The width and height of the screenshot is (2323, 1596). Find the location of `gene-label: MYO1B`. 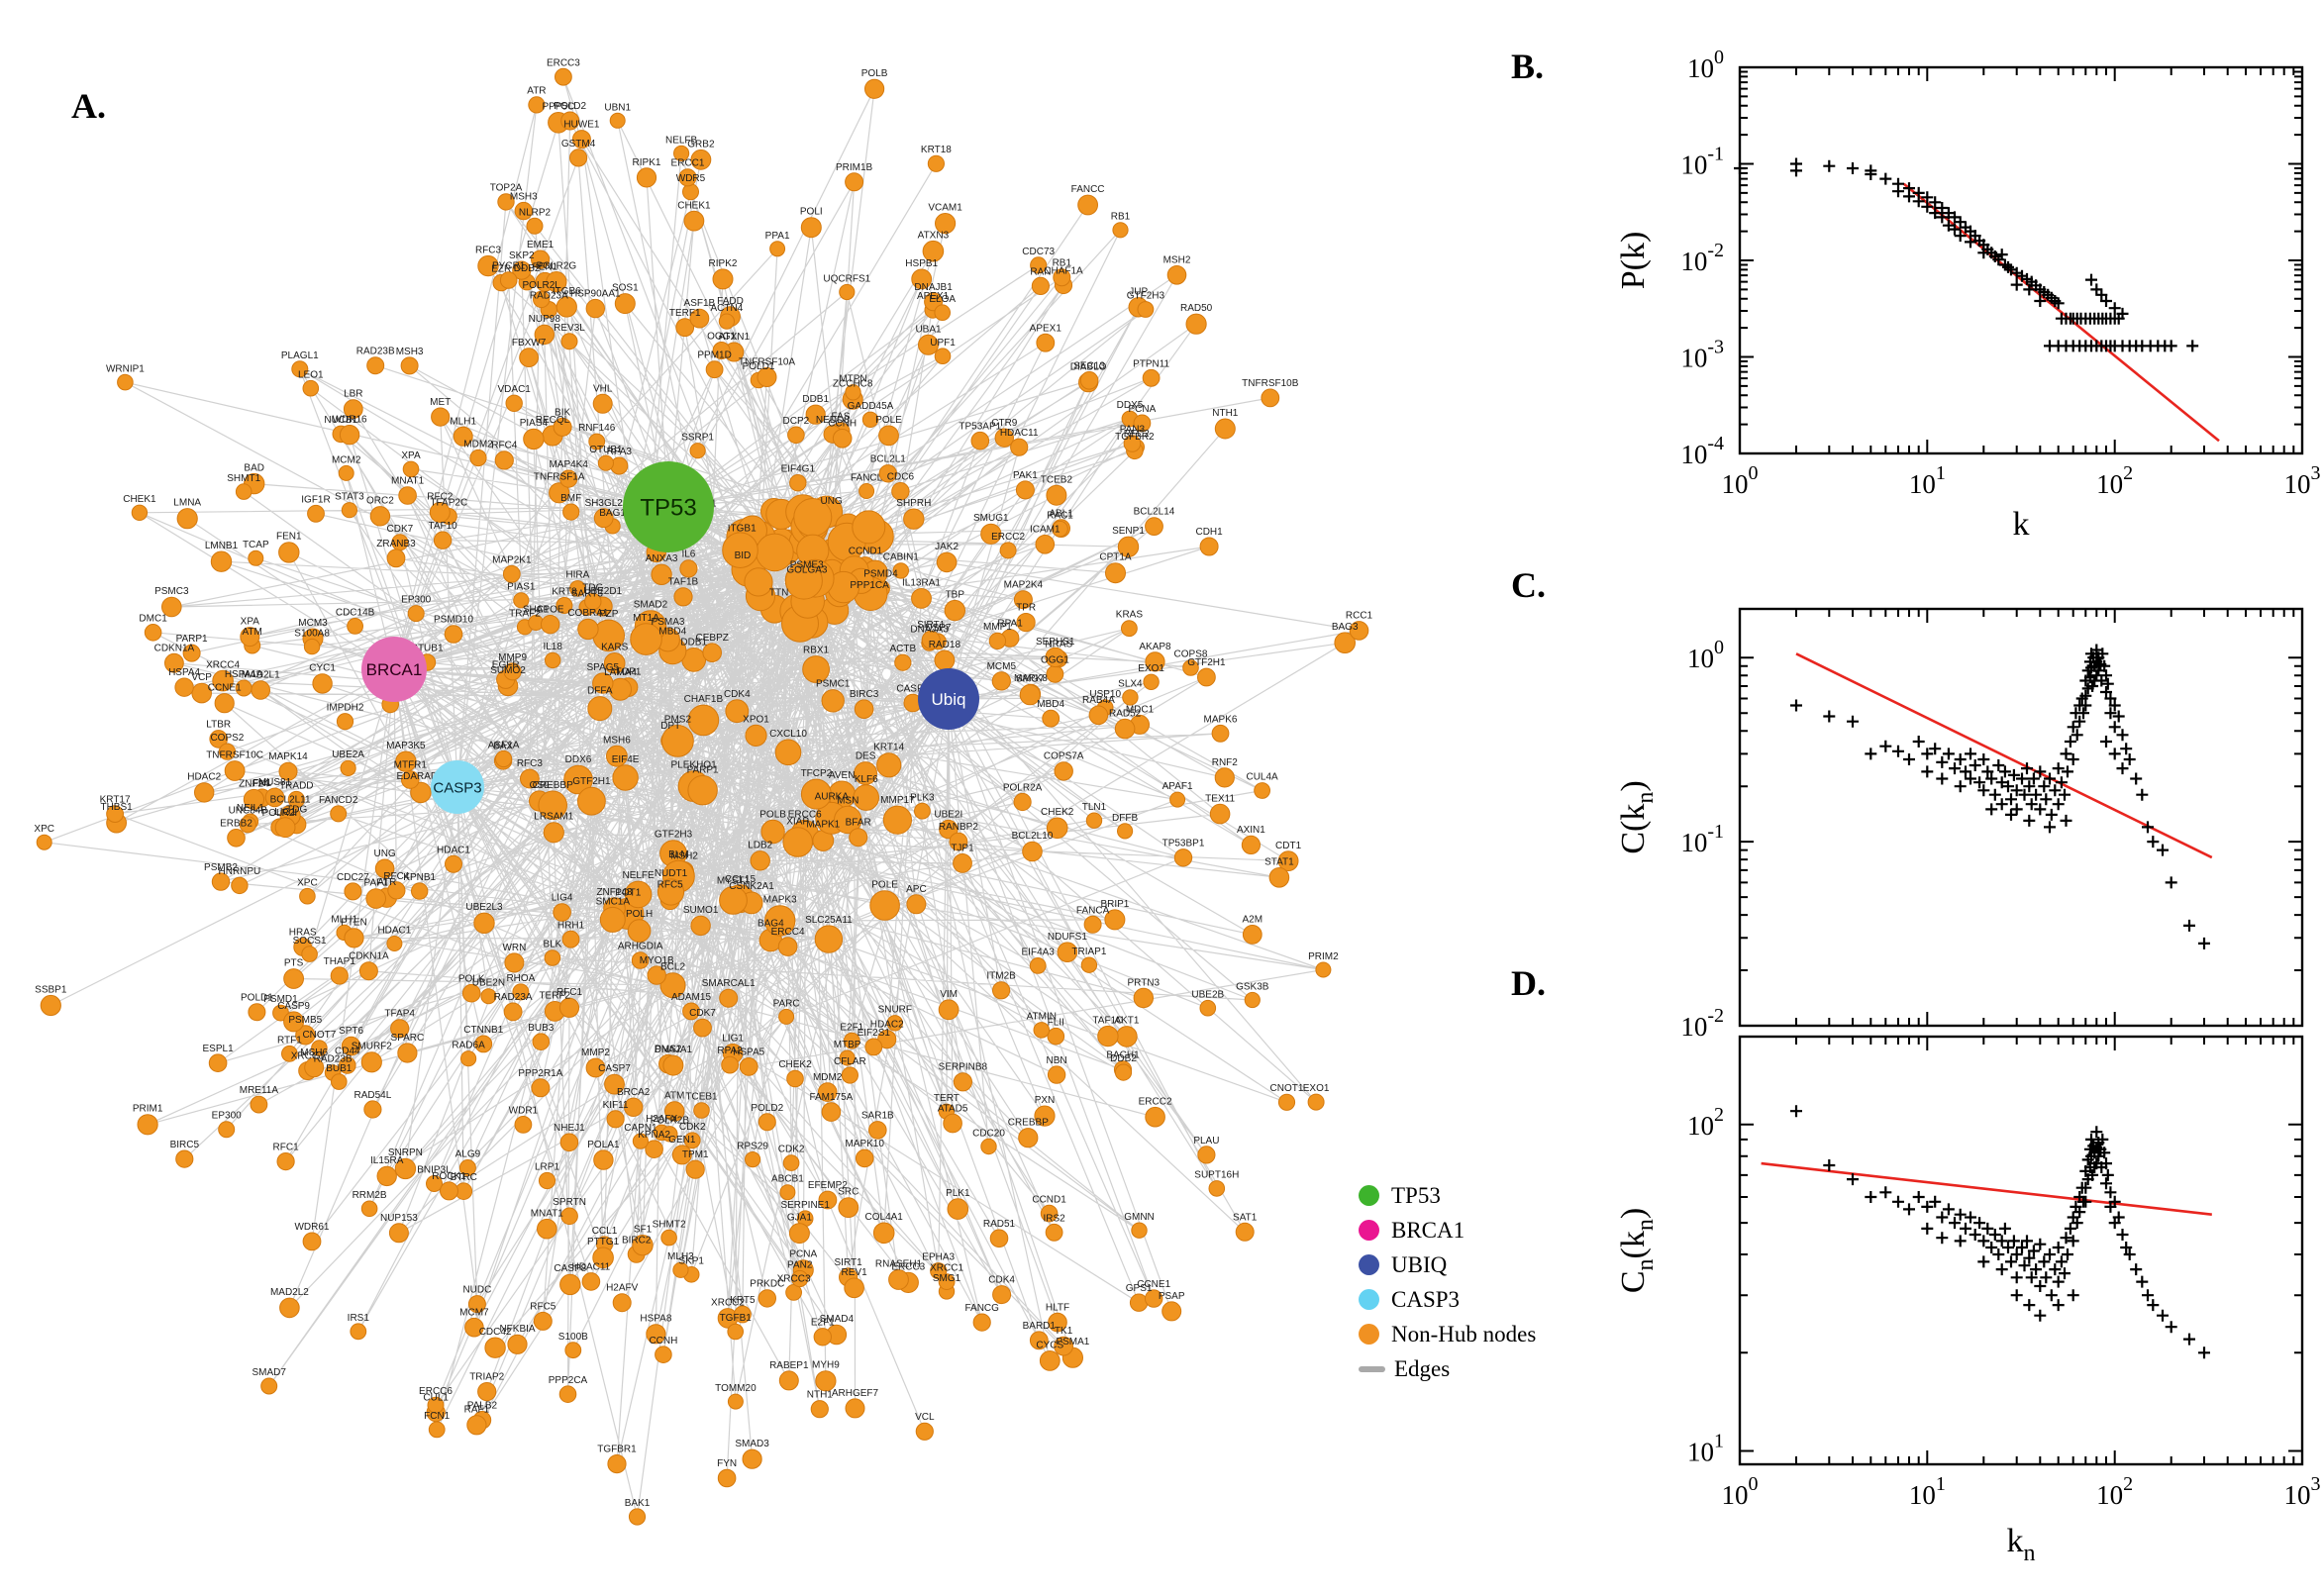

gene-label: MYO1B is located at coordinates (657, 961).